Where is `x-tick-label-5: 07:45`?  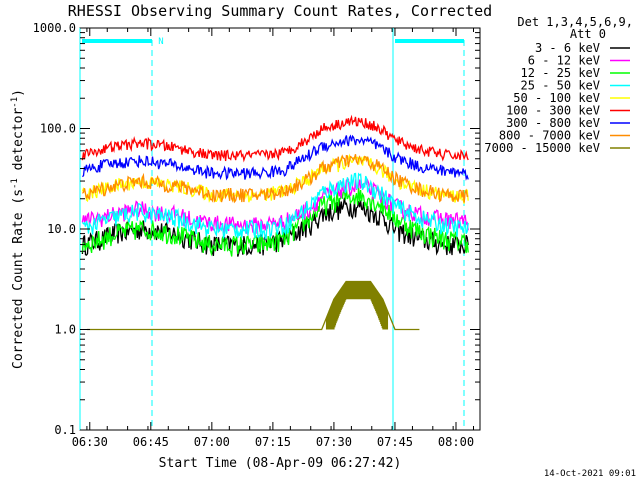
x-tick-label-5: 07:45 is located at coordinates (395, 442).